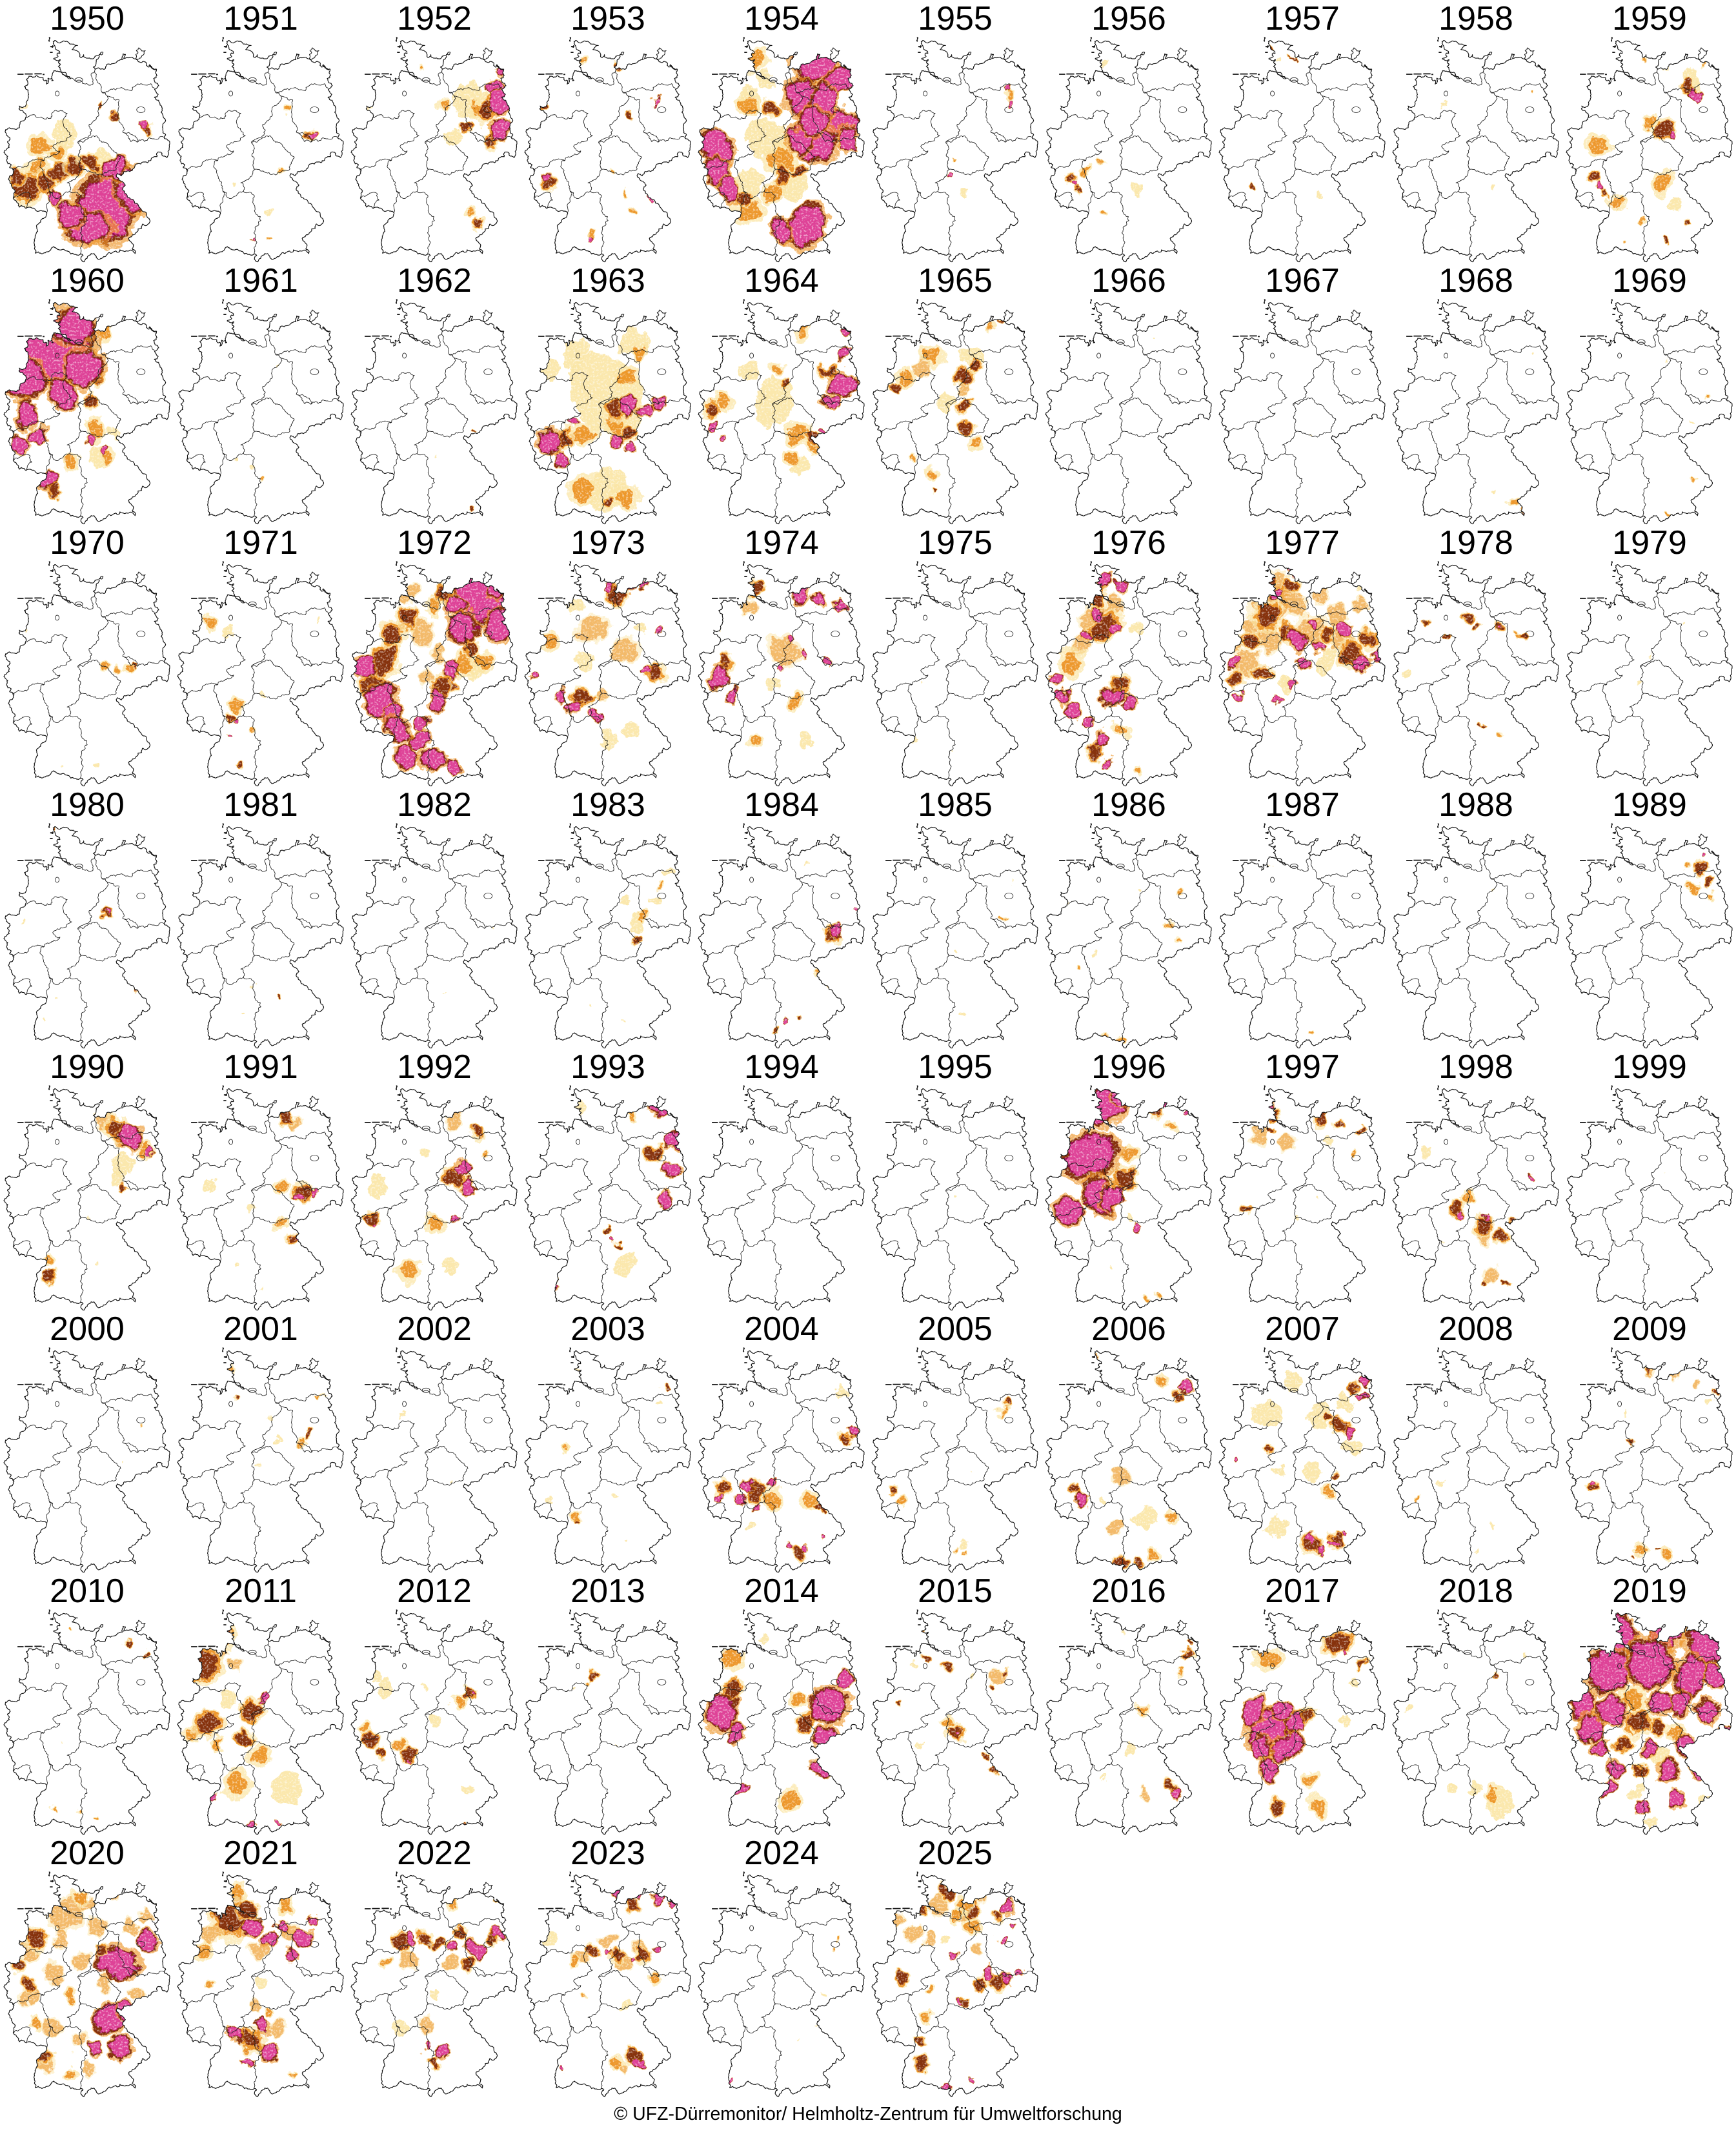 The height and width of the screenshot is (2136, 1736). I want to click on svg-text: 2006, so click(1128, 1329).